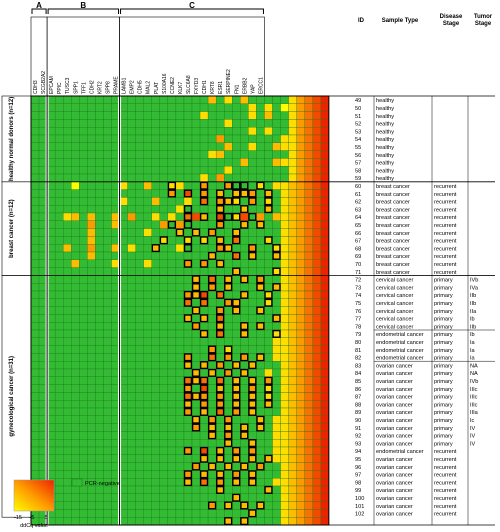 This screenshot has height=532, width=500. Describe the element at coordinates (59, 209) in the screenshot. I see `heatmap-cell-r14-c3` at that location.